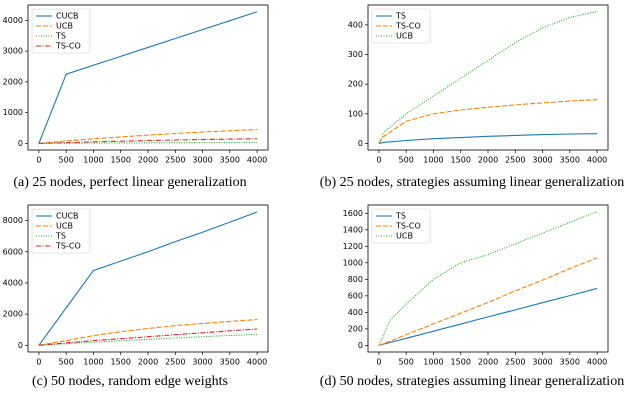  Describe the element at coordinates (13, 51) in the screenshot. I see `y-tick-label: 3000` at that location.